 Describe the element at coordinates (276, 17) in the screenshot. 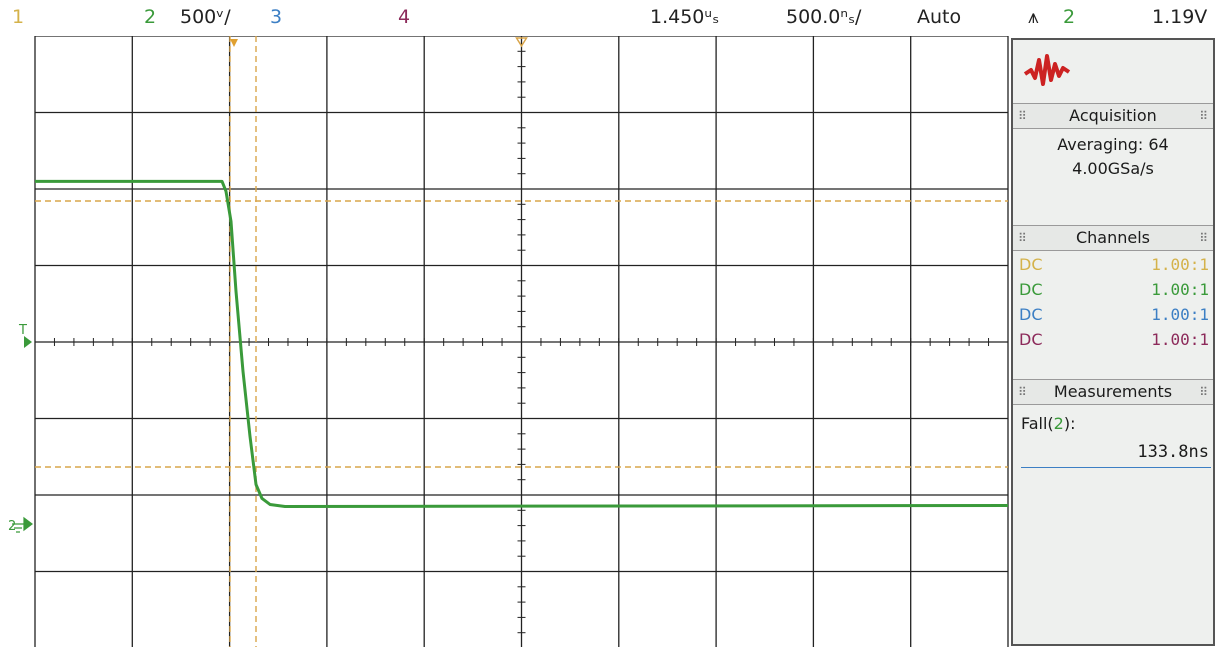

I see `channel-3-label: 3` at that location.